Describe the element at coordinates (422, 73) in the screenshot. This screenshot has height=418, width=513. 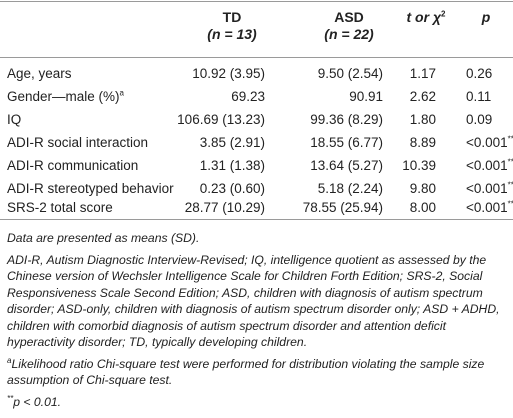
I see `stat-value: 1.17` at that location.